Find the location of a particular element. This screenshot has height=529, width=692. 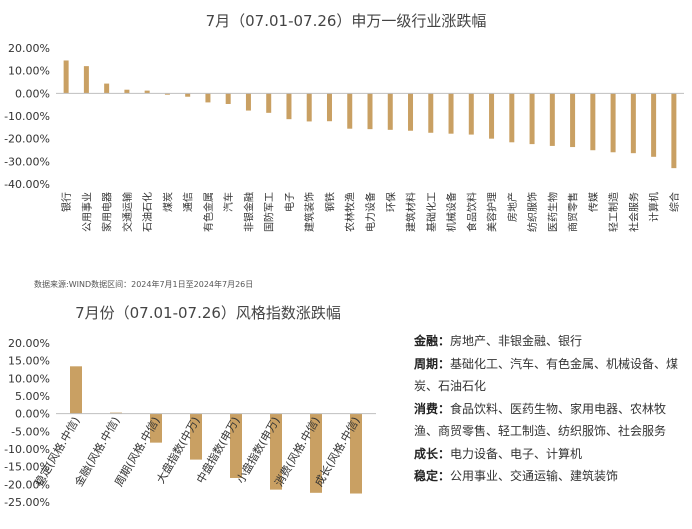

y-tick-label: 5.00% is located at coordinates (32, 396).